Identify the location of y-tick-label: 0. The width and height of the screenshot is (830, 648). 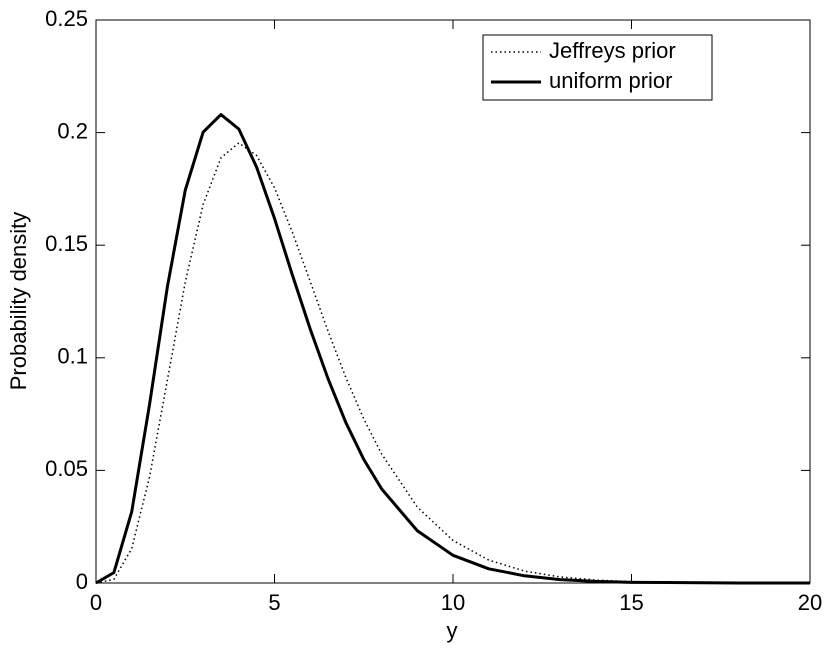
(82, 581).